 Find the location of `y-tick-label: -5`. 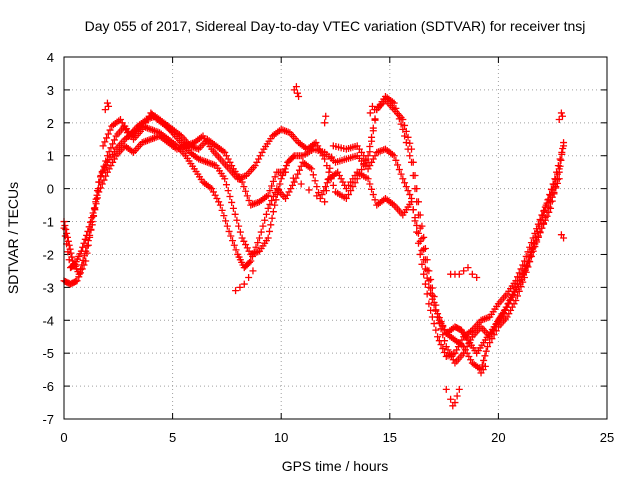

y-tick-label: -5 is located at coordinates (48, 353).